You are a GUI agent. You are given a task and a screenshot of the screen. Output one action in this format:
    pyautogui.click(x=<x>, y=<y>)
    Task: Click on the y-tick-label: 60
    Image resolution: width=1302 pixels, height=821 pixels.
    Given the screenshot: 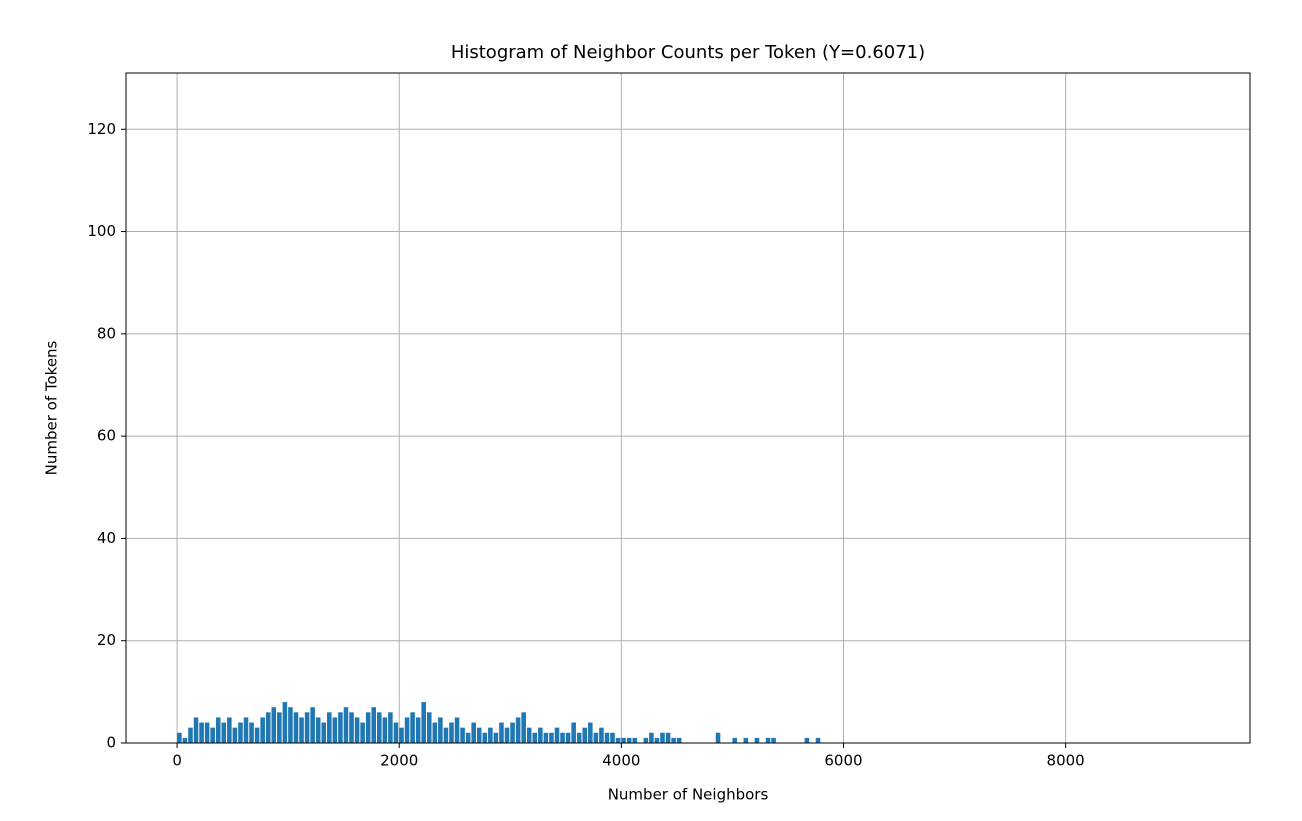 What is the action you would take?
    pyautogui.click(x=106, y=436)
    